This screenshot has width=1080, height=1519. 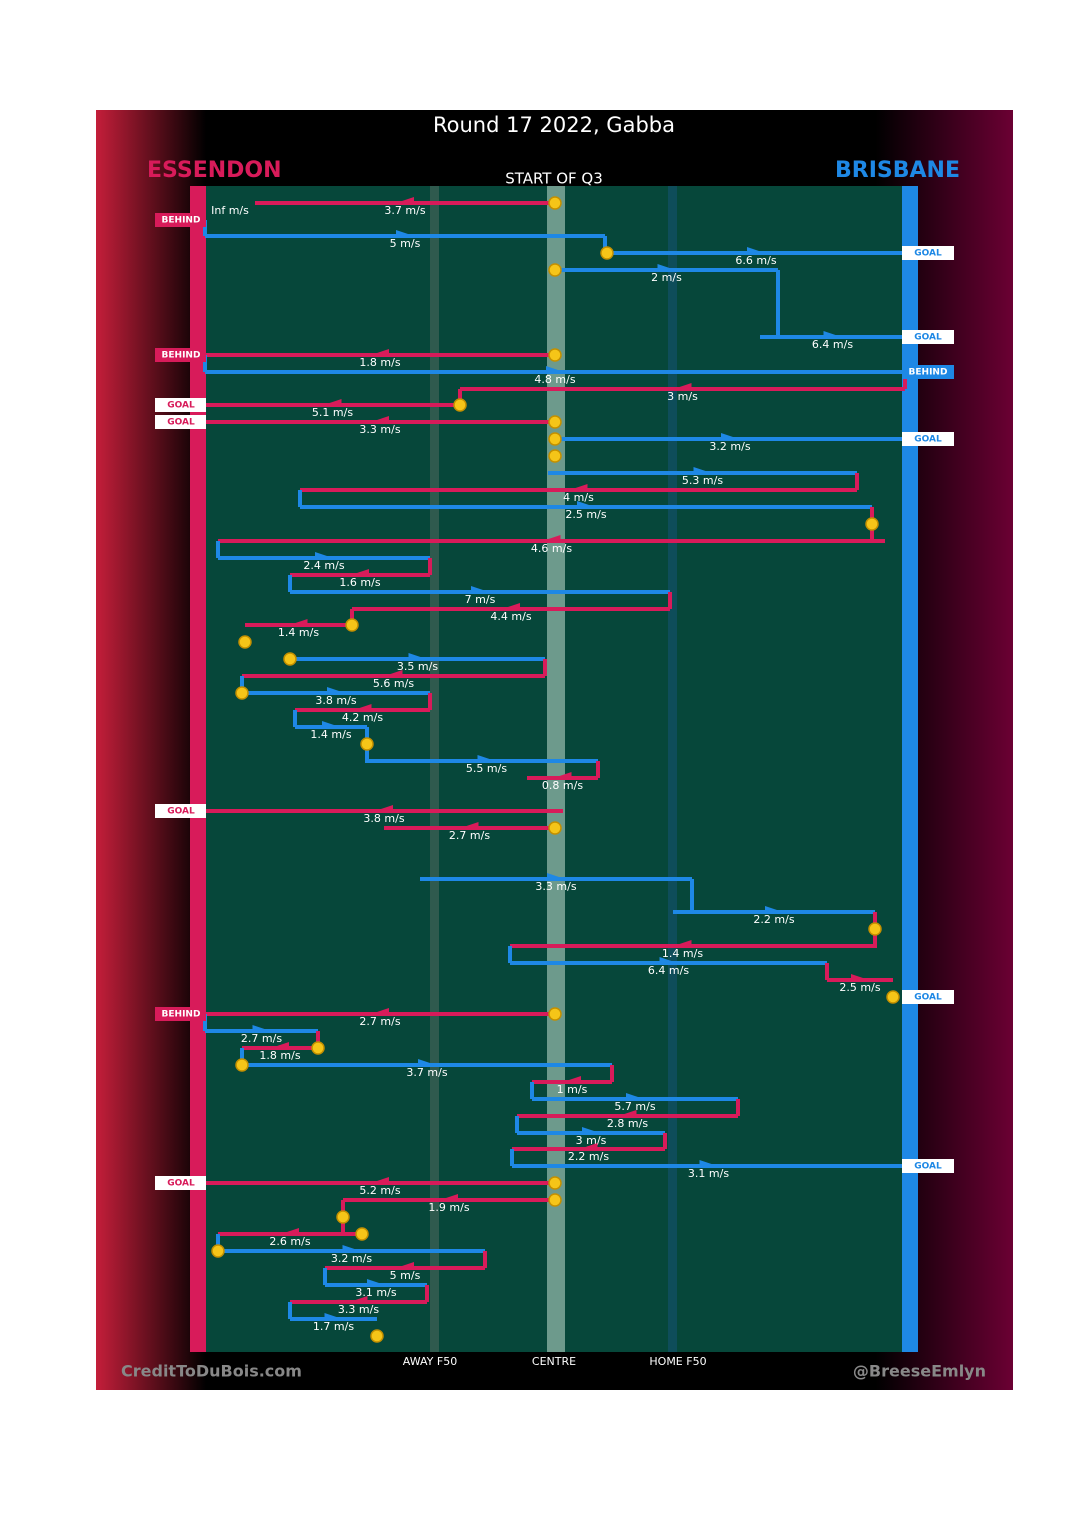 What do you see at coordinates (417, 666) in the screenshot?
I see `speed-label: 3.5 m/s` at bounding box center [417, 666].